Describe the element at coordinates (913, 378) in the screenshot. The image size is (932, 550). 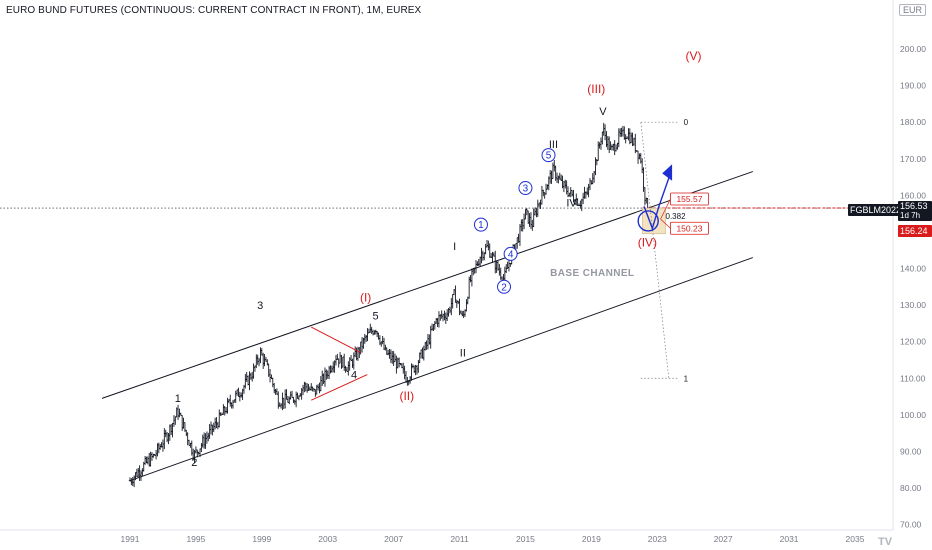
I see `y-tick-label: 110.00` at that location.